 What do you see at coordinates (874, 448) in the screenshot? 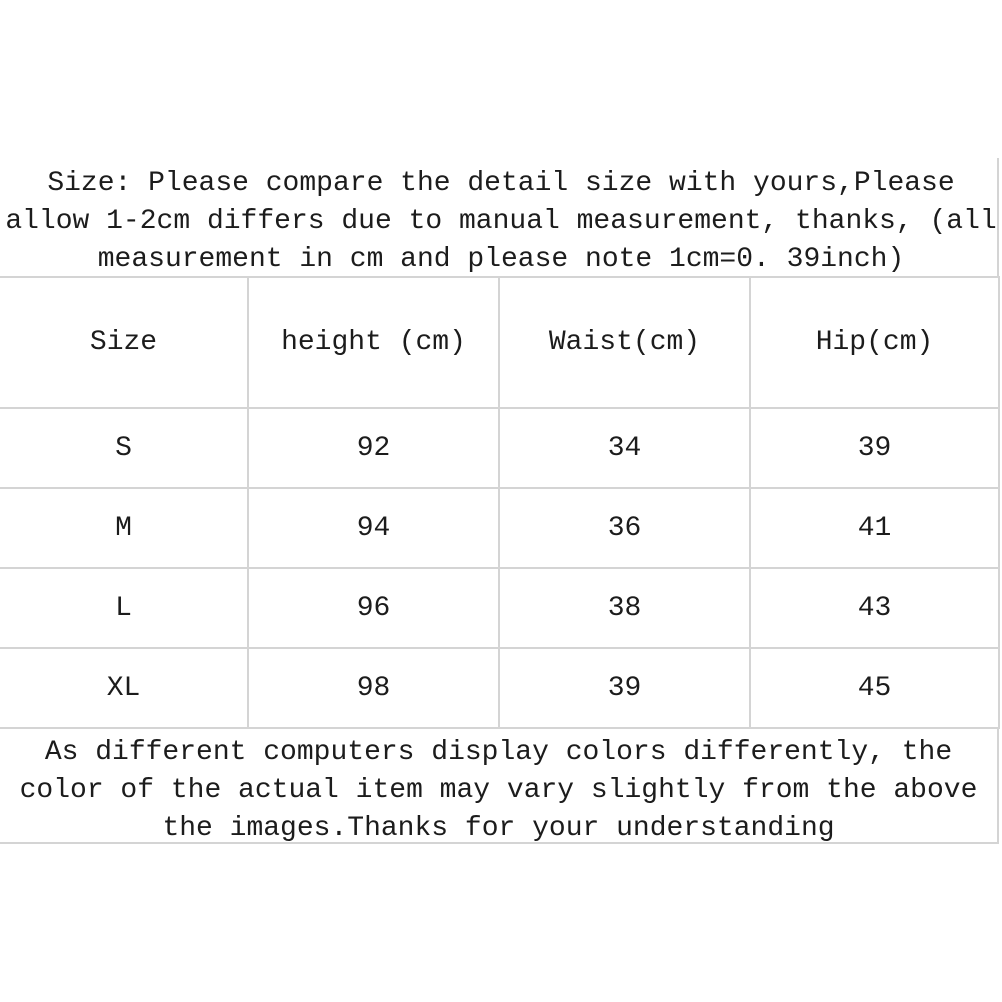
I see `hip-cell: 39` at bounding box center [874, 448].